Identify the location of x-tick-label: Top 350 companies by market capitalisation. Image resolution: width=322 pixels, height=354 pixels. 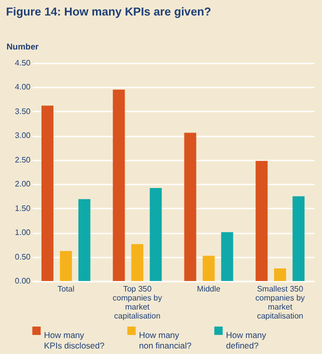
(137, 302).